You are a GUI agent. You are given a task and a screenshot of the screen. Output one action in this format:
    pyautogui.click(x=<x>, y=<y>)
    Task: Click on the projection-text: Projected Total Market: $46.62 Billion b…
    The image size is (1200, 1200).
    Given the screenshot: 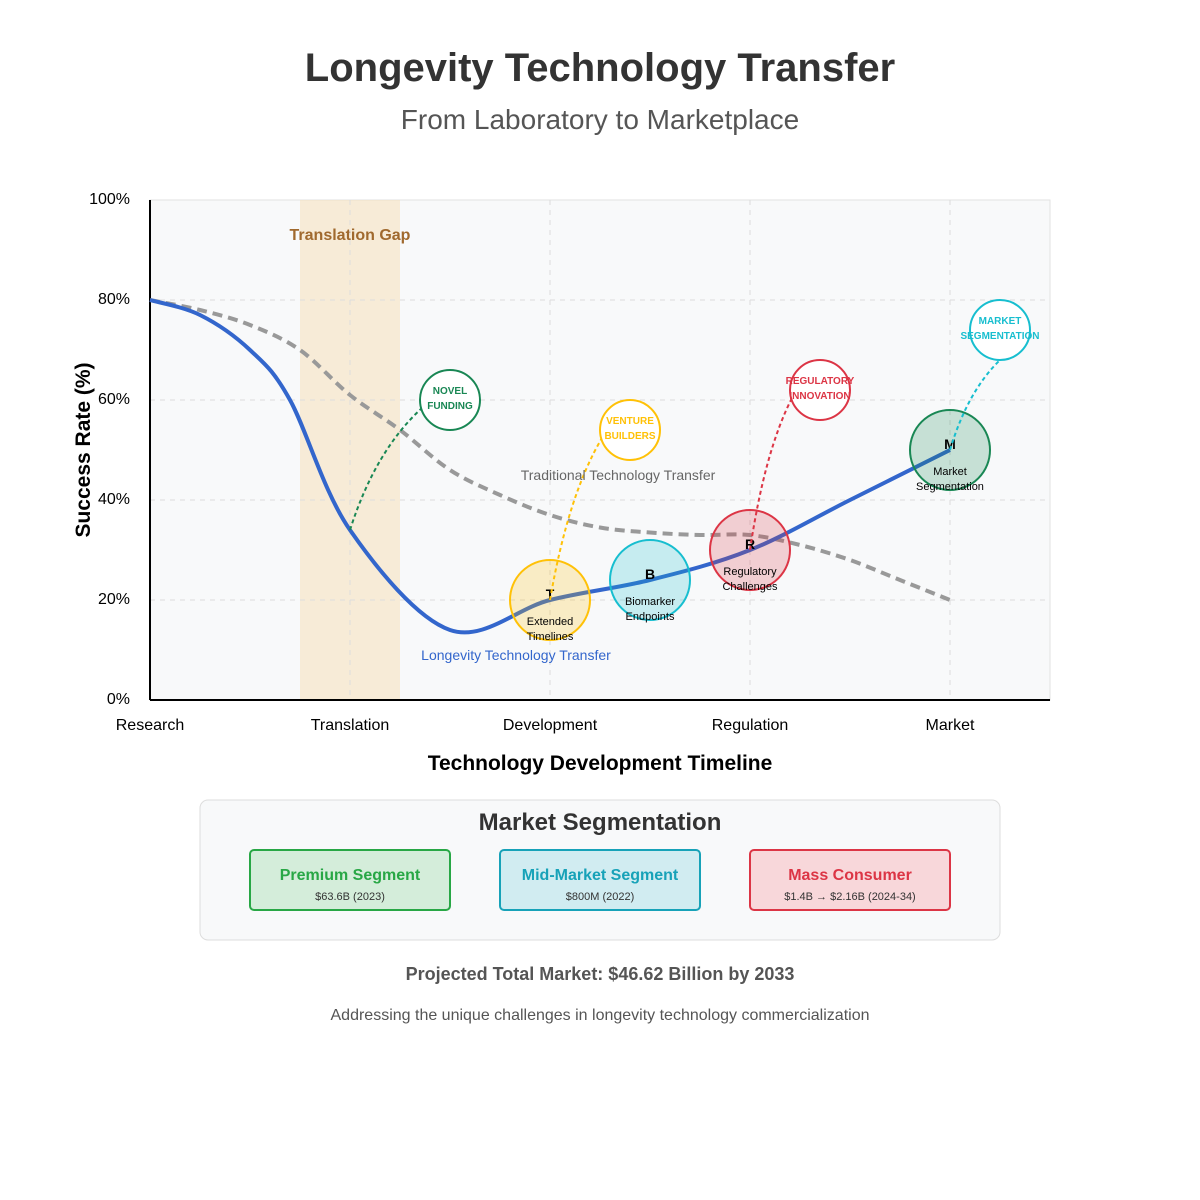 What is the action you would take?
    pyautogui.click(x=600, y=974)
    